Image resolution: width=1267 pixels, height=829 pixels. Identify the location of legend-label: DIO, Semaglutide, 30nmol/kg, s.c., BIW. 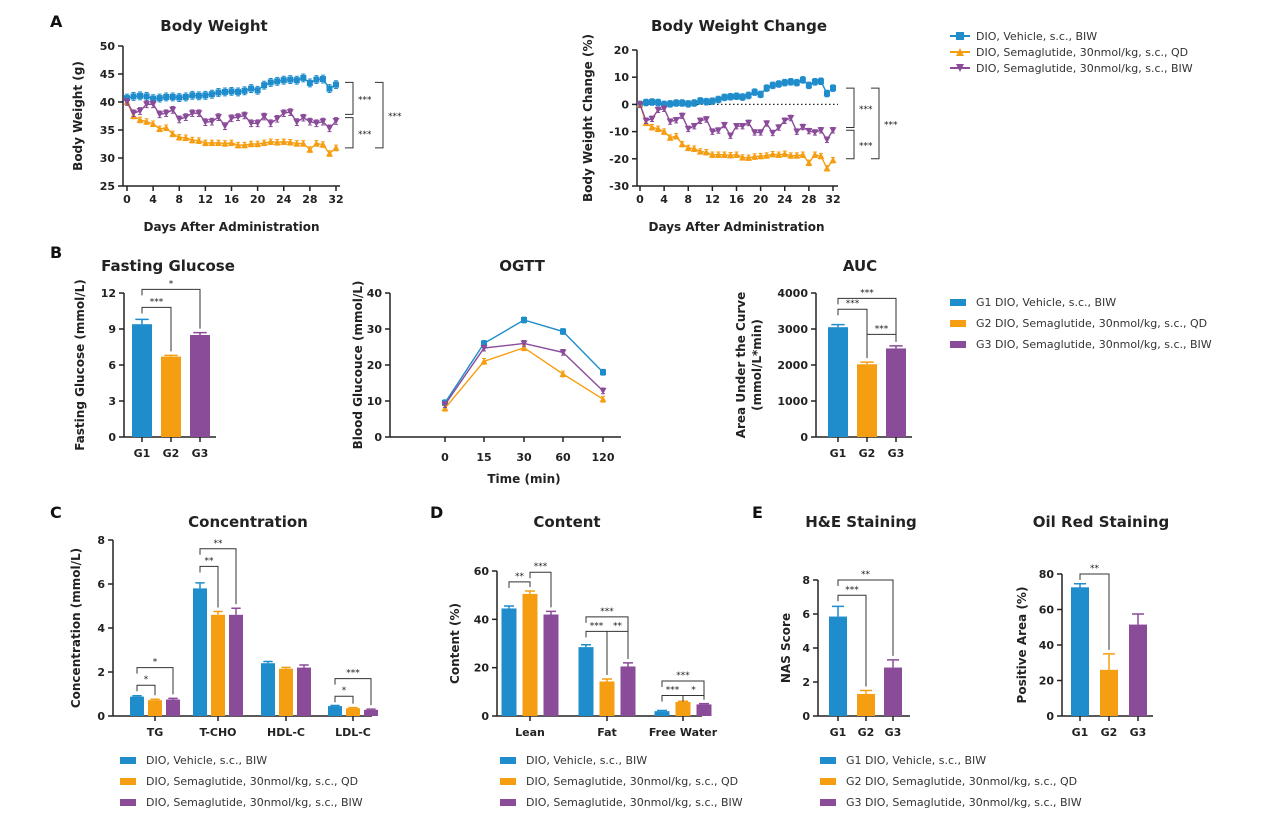
(254, 802).